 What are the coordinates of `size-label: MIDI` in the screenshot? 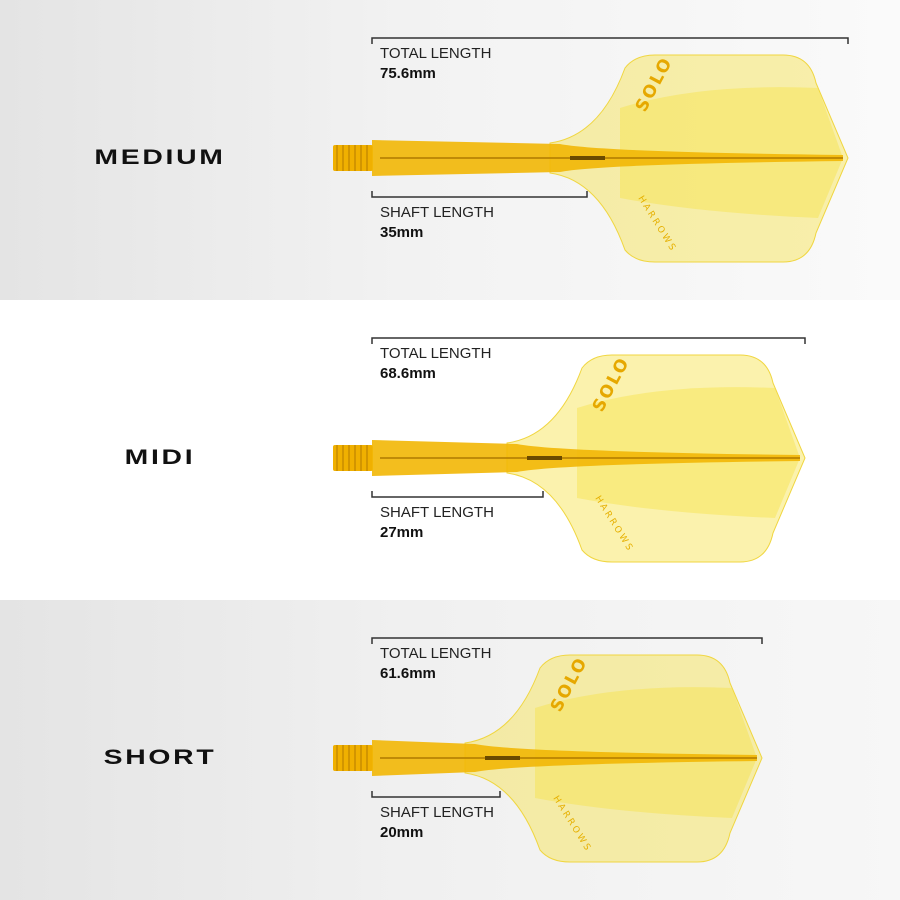 It's located at (160, 457).